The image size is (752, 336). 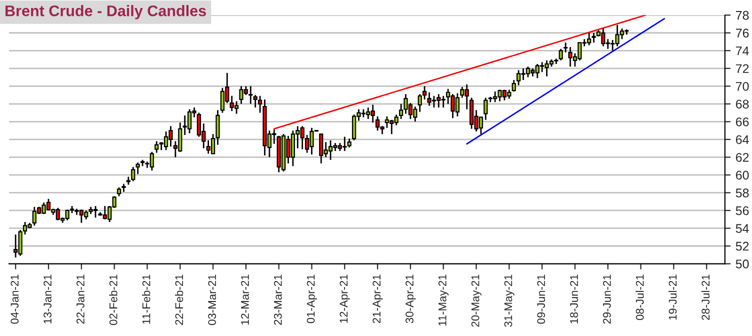 What do you see at coordinates (509, 300) in the screenshot?
I see `x-tick-label: 31-May-21` at bounding box center [509, 300].